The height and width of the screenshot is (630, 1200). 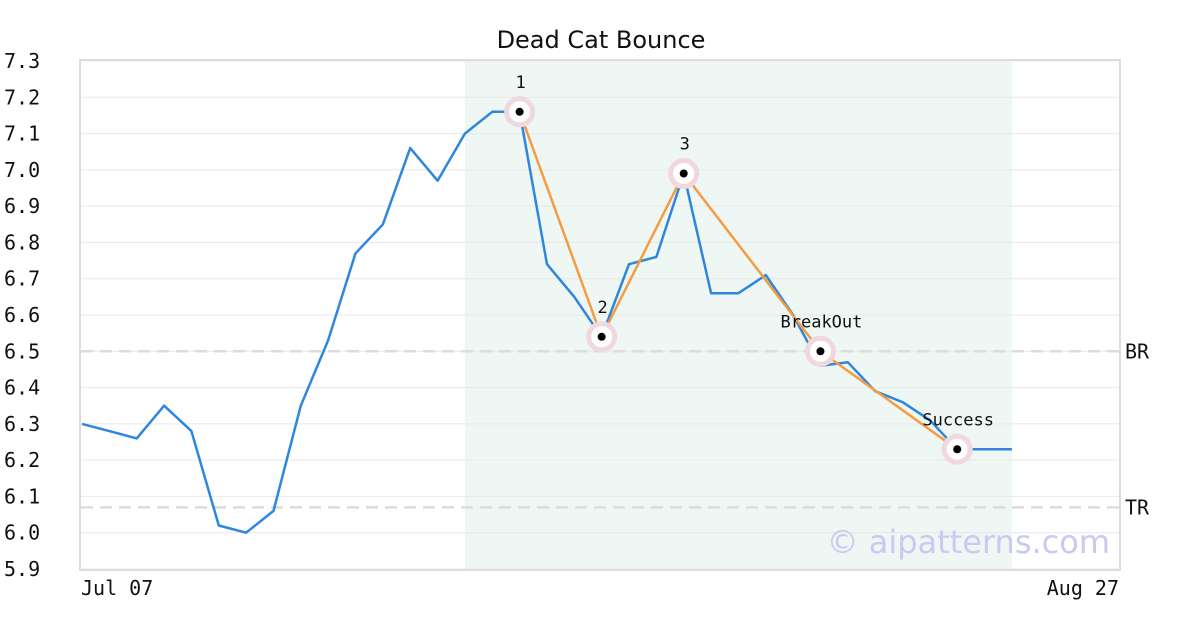 What do you see at coordinates (1137, 507) in the screenshot?
I see `reference-label-tr: TR` at bounding box center [1137, 507].